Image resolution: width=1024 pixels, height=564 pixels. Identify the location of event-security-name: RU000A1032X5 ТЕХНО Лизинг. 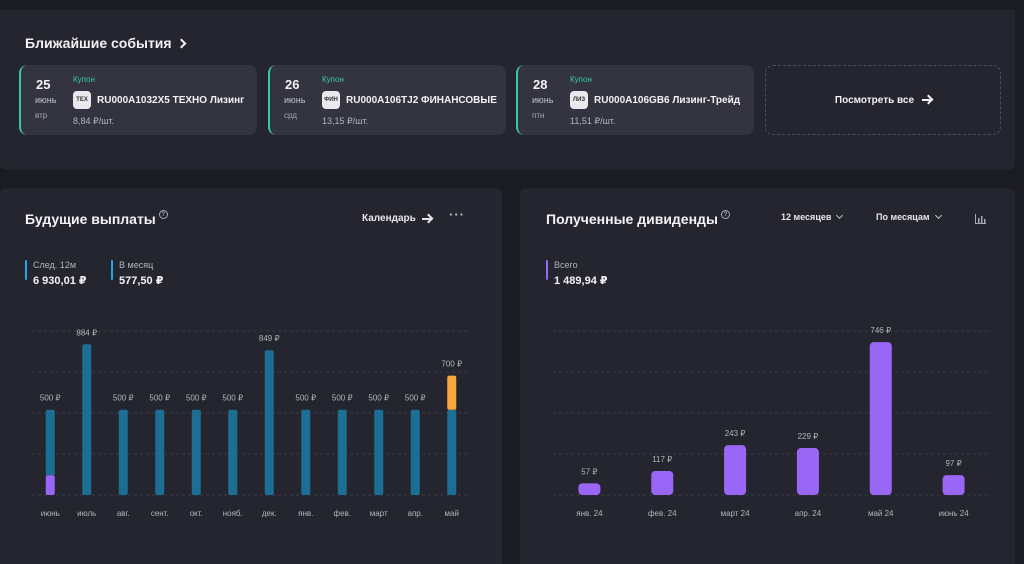
(171, 100).